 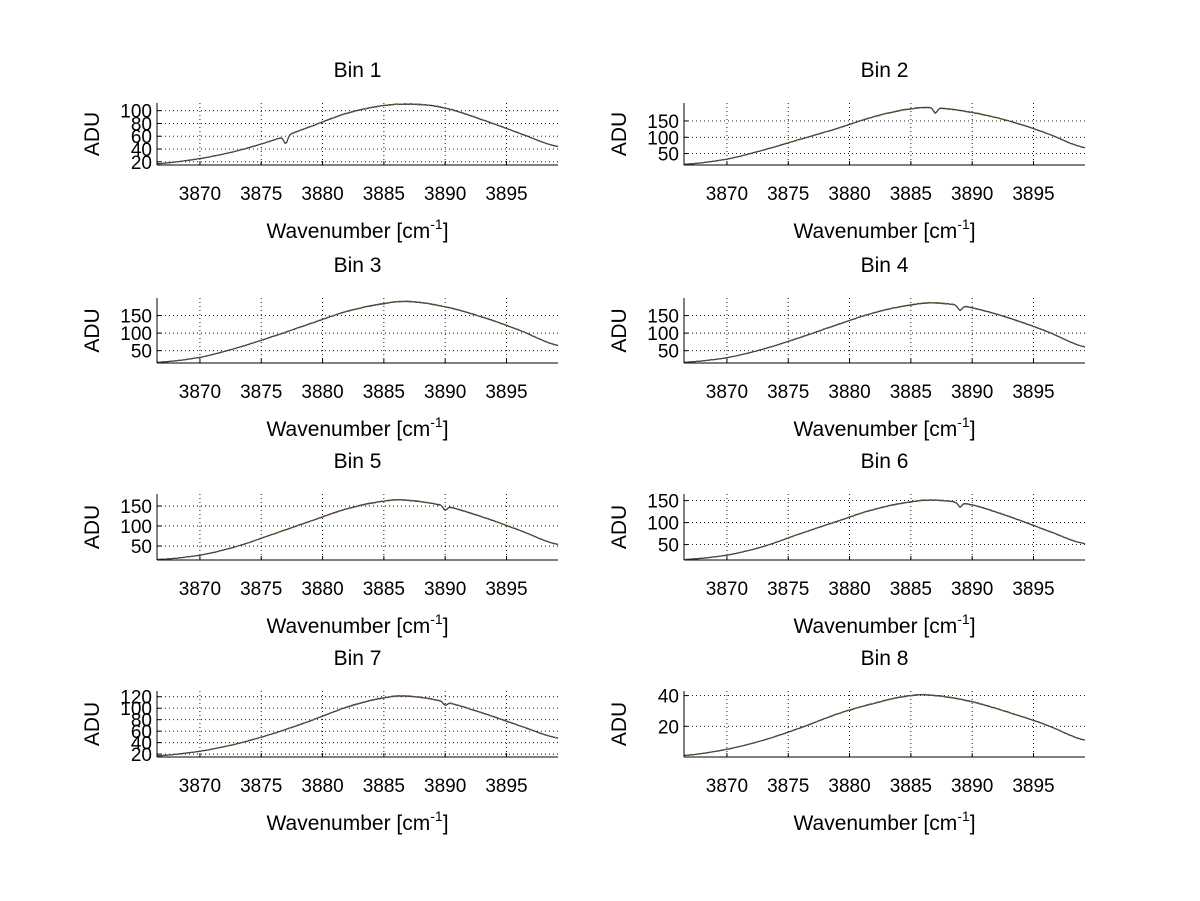 I want to click on chart-title: Bin 1, so click(x=358, y=70).